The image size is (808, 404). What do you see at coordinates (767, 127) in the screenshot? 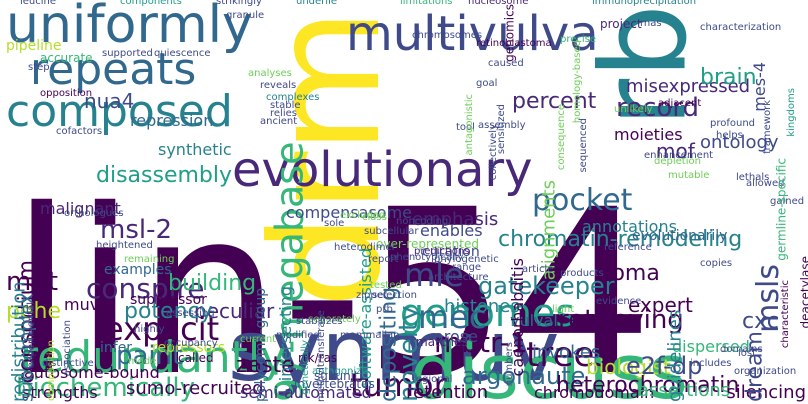
I see `word-framework: framework` at bounding box center [767, 127].